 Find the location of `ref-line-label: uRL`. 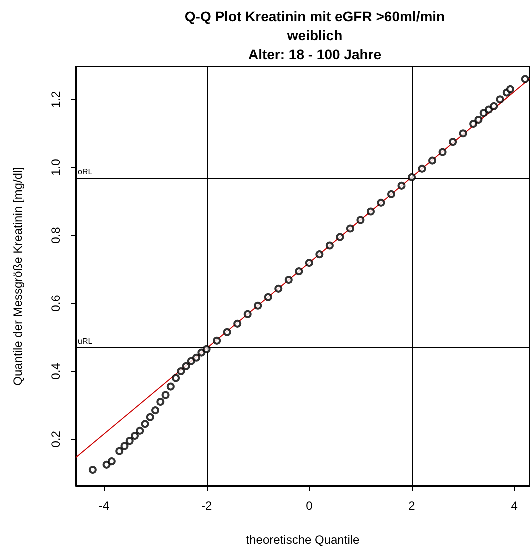

ref-line-label: uRL is located at coordinates (86, 341).